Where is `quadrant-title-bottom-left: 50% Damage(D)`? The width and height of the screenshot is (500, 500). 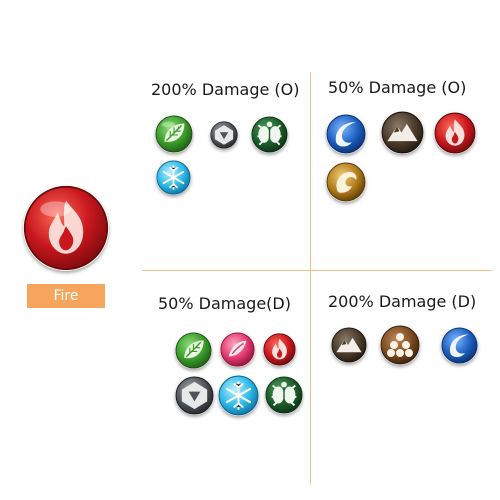 quadrant-title-bottom-left: 50% Damage(D) is located at coordinates (224, 303).